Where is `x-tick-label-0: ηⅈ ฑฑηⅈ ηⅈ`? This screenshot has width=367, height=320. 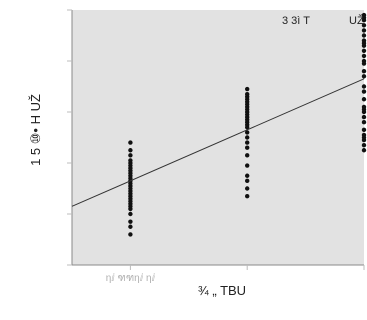 x-tick-label-0: ηⅈ ฑฑηⅈ ηⅈ is located at coordinates (131, 278).